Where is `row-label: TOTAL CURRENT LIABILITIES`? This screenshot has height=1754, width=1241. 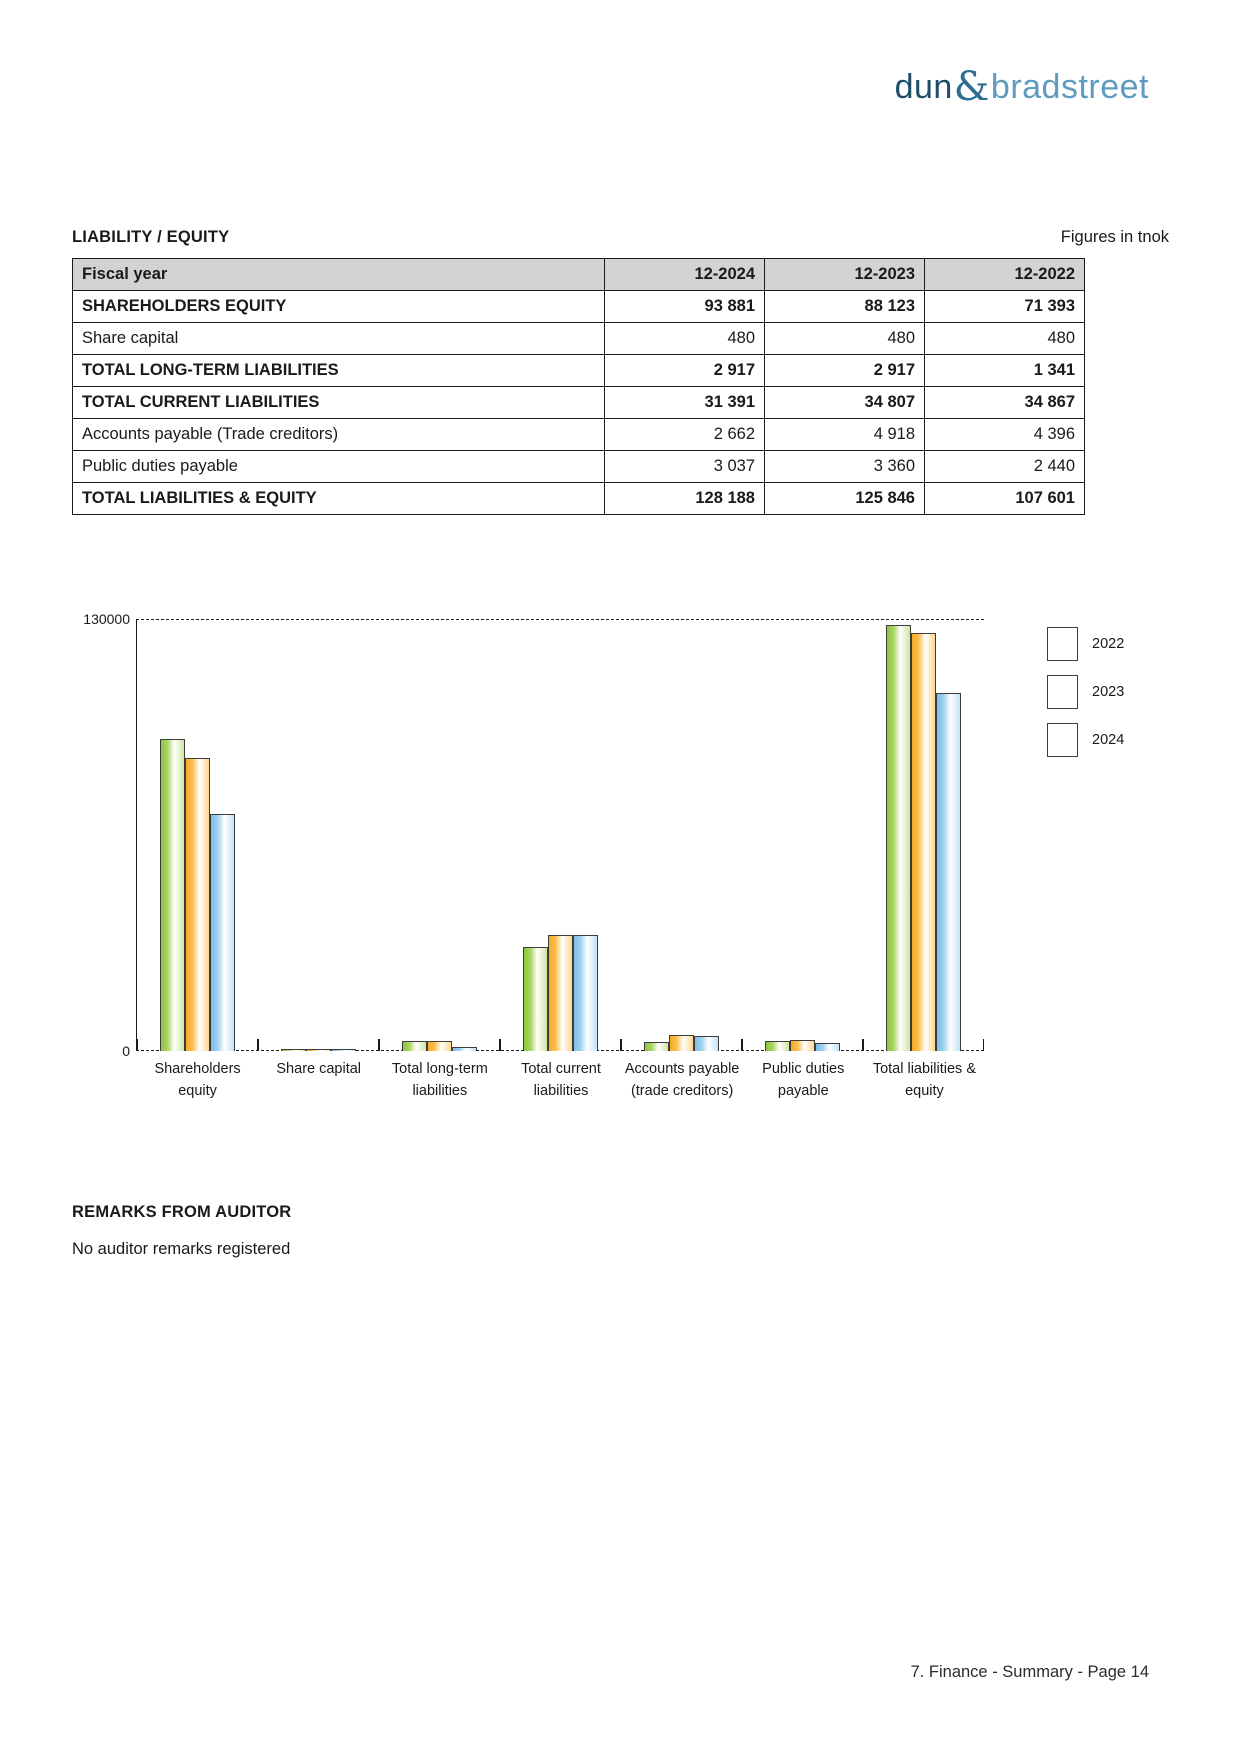 row-label: TOTAL CURRENT LIABILITIES is located at coordinates (338, 402).